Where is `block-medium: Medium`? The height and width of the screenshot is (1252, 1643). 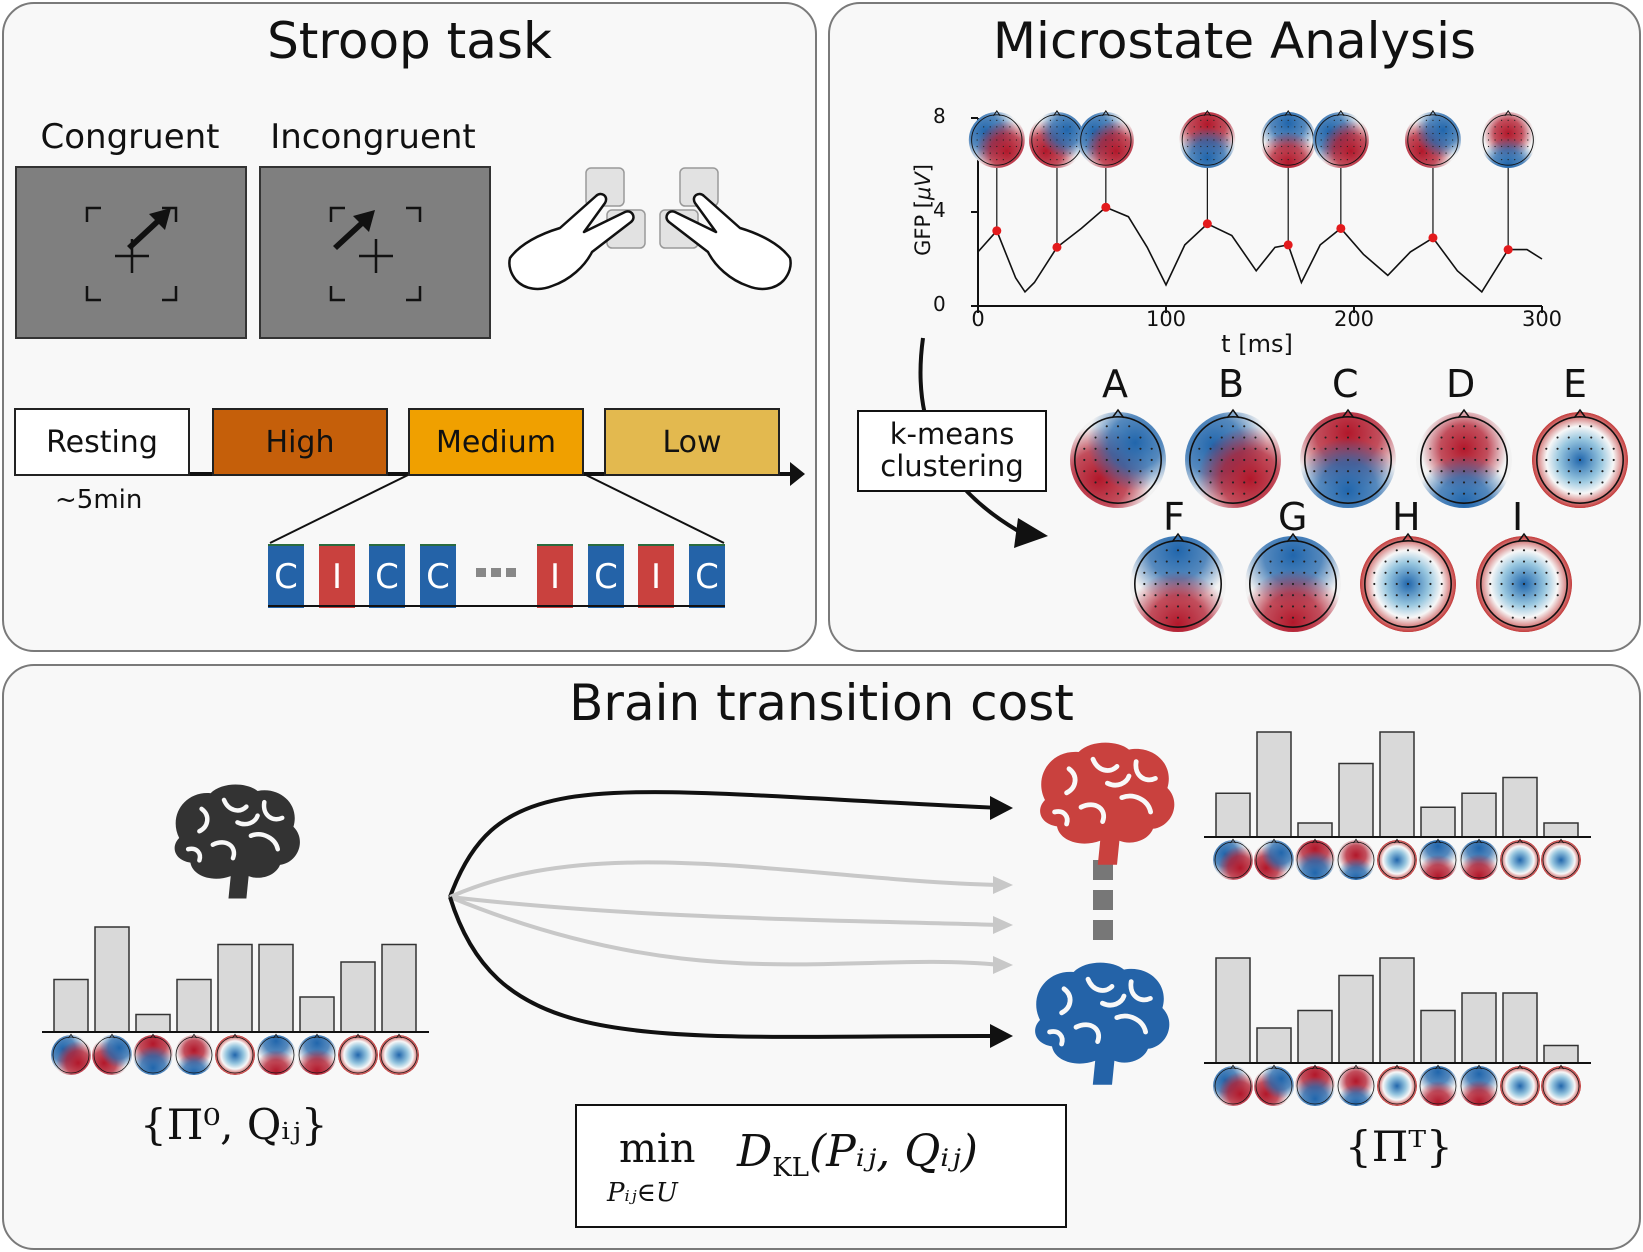
block-medium: Medium is located at coordinates (496, 442).